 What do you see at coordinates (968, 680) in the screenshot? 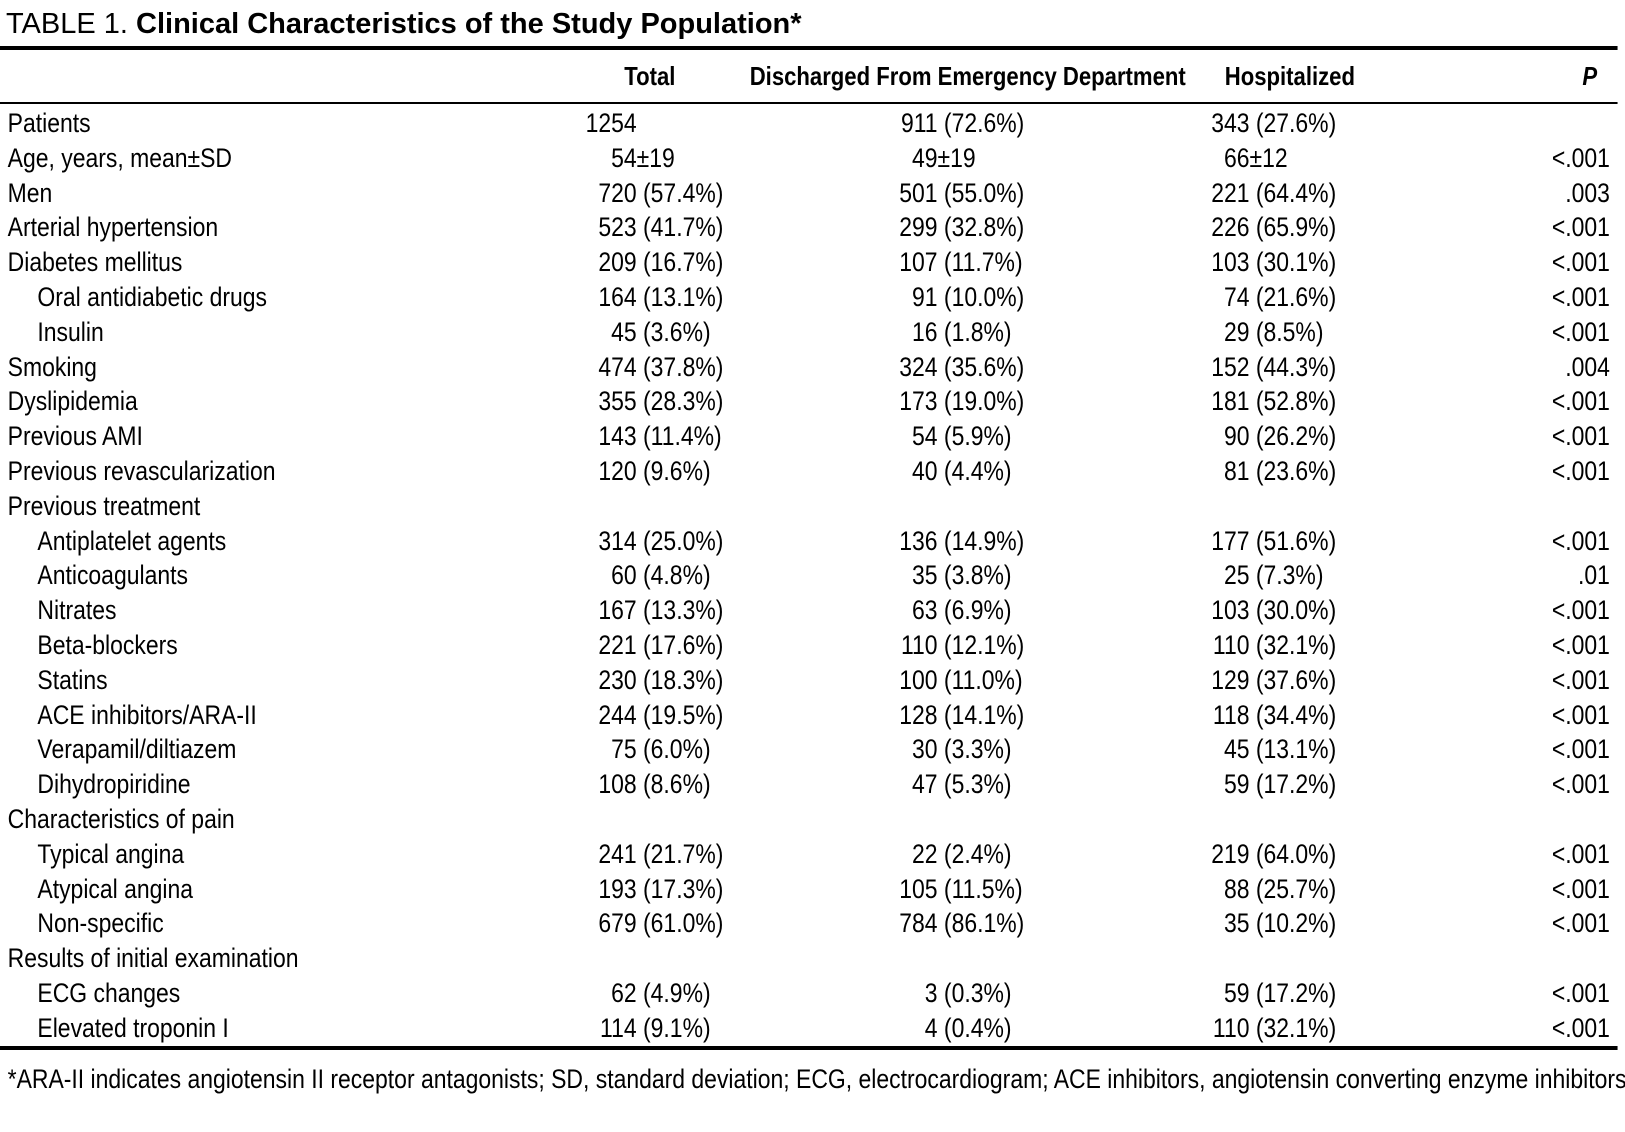
I see `cell-discharged: 100 (11.0%)` at bounding box center [968, 680].